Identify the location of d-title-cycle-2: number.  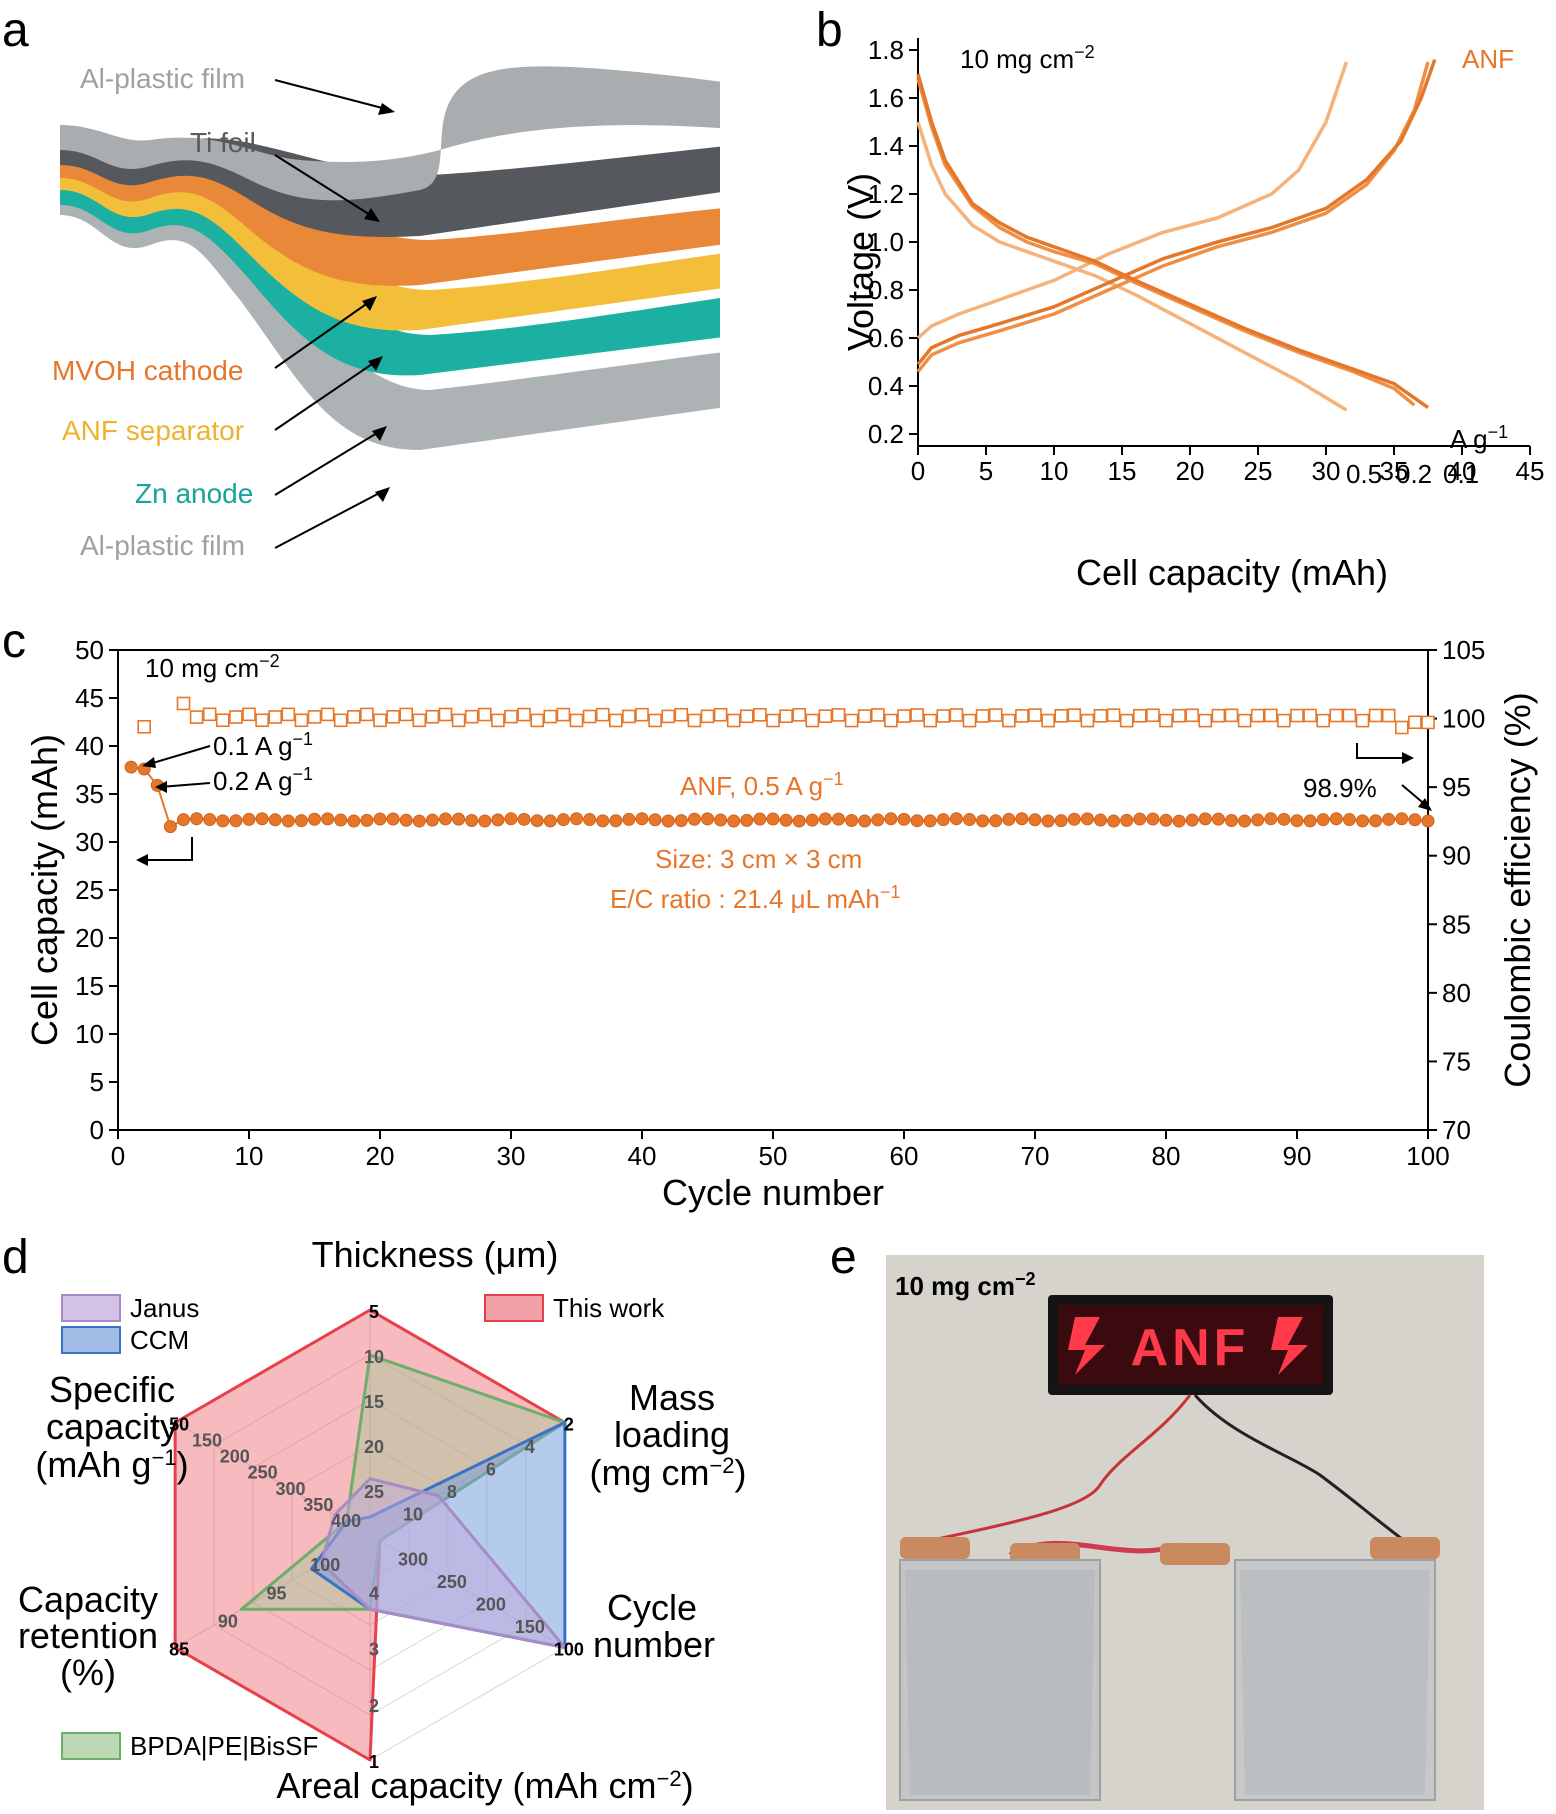
(654, 1644).